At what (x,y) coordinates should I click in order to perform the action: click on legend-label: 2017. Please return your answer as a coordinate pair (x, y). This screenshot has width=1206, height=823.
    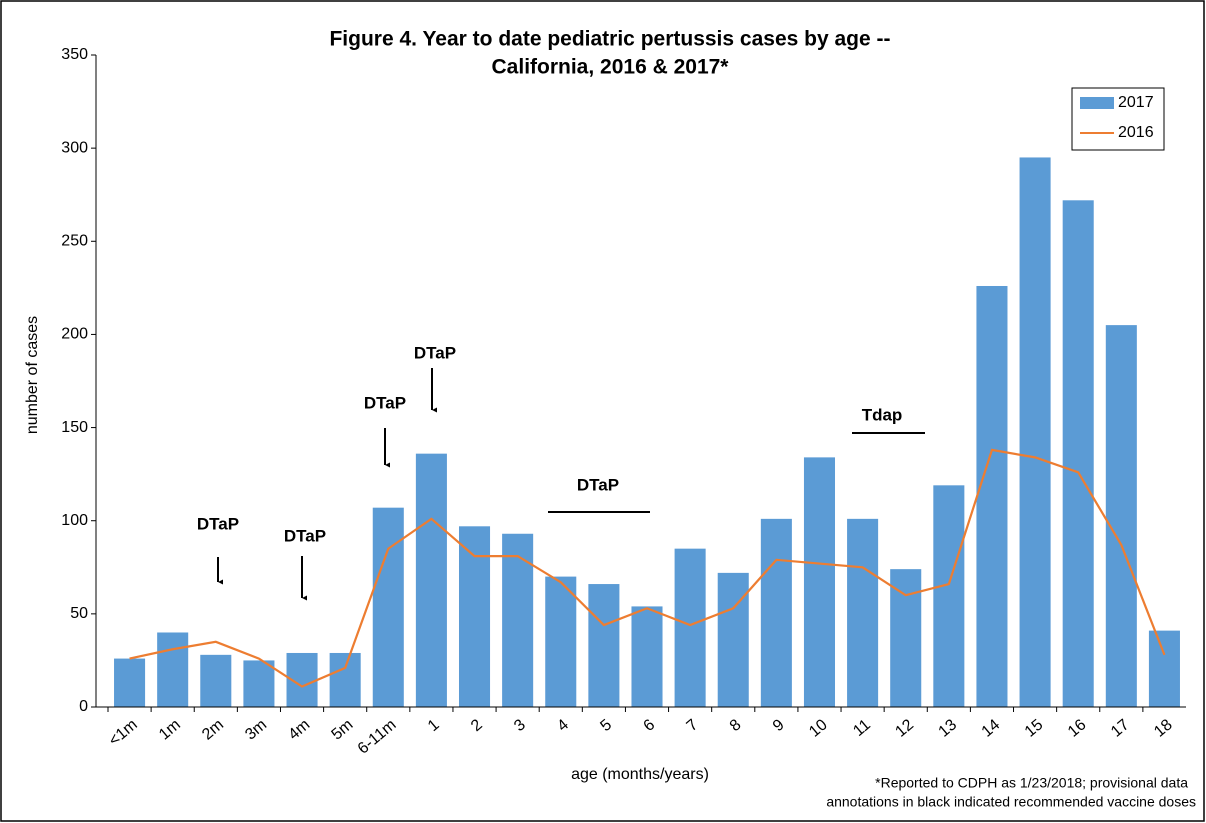
    Looking at the image, I should click on (1136, 102).